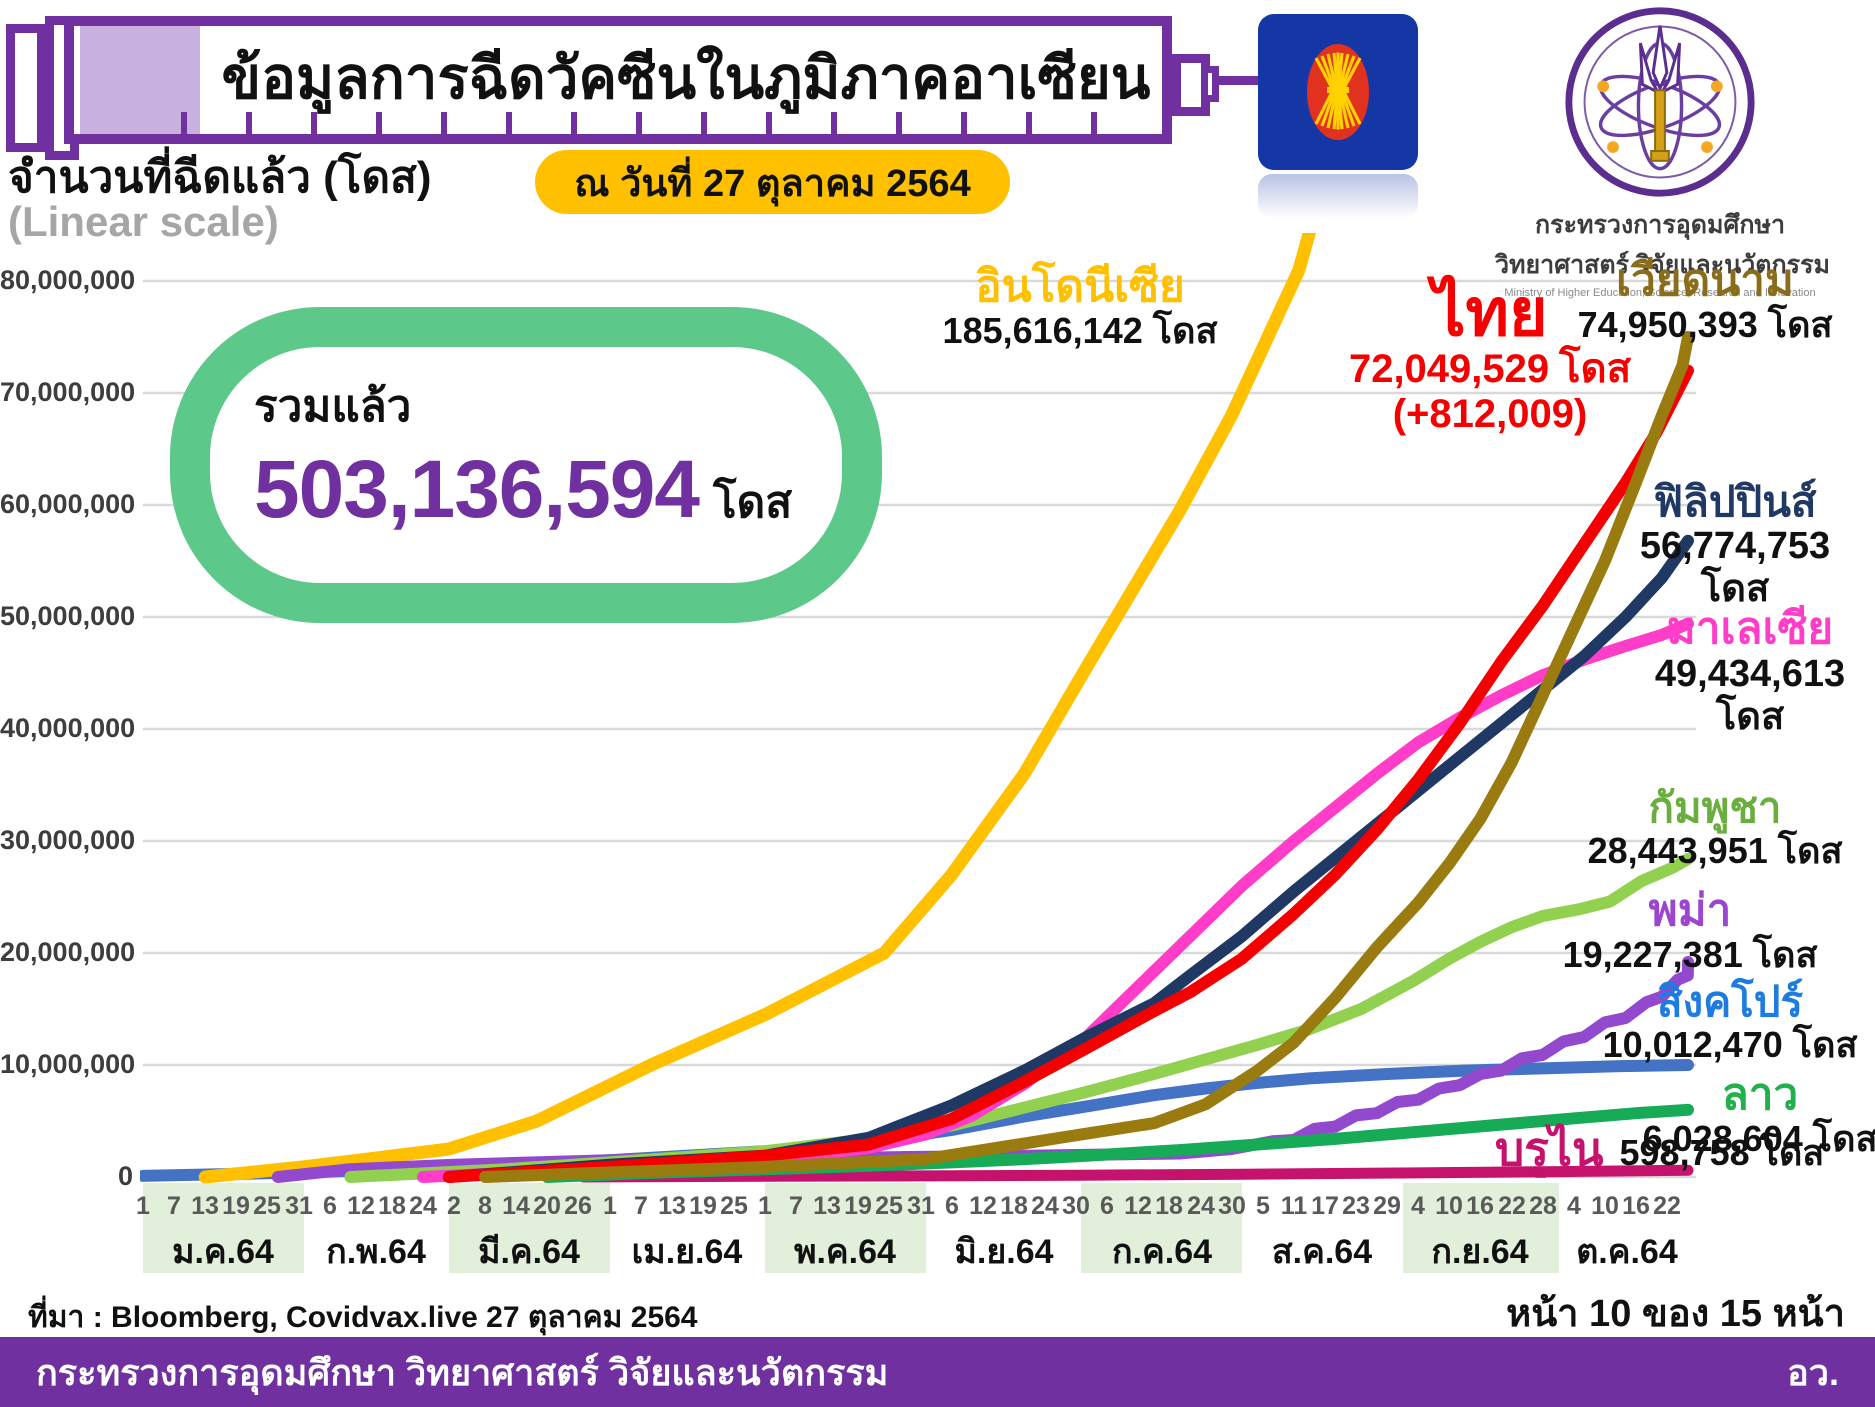 This screenshot has width=1875, height=1407. Describe the element at coordinates (1750, 716) in the screenshot. I see `unit-malaysia: โดส` at that location.